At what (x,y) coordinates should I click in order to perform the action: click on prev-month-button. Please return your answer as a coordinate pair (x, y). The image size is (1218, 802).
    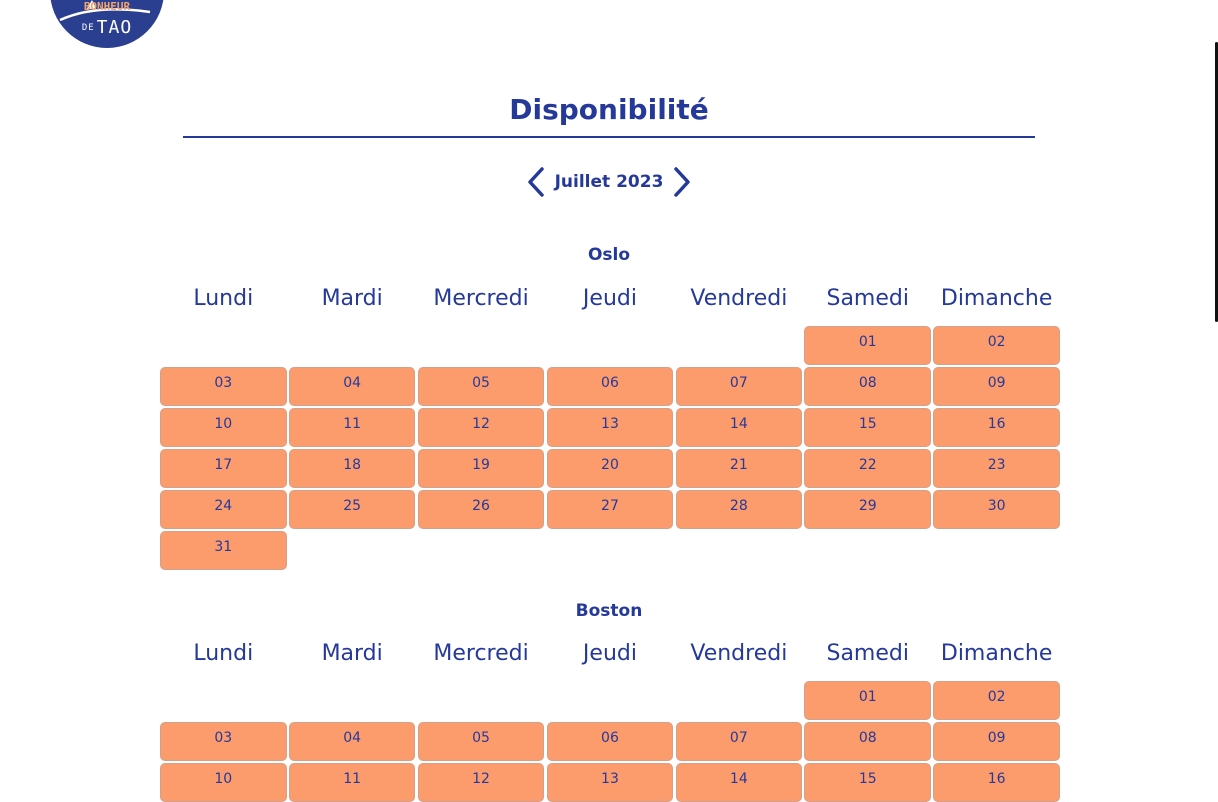
    Looking at the image, I should click on (536, 182).